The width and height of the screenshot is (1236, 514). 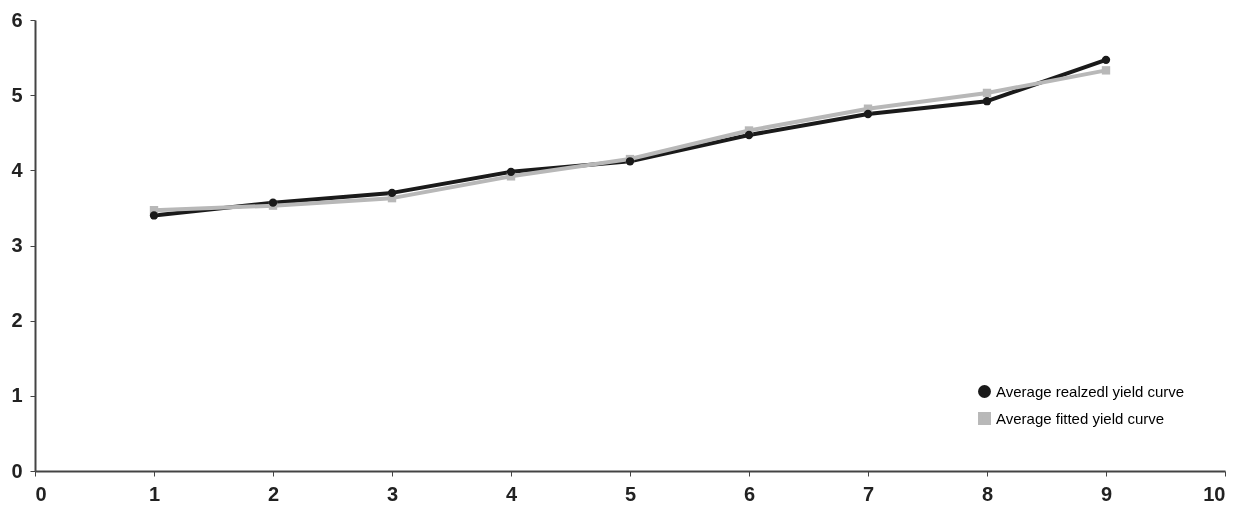 I want to click on x-tick-label: 0, so click(x=41, y=493).